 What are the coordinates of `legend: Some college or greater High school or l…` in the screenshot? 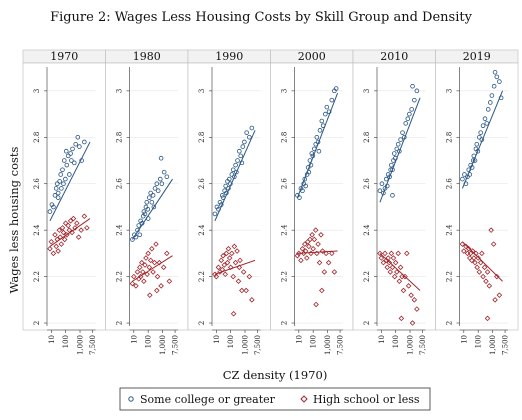 It's located at (275, 399).